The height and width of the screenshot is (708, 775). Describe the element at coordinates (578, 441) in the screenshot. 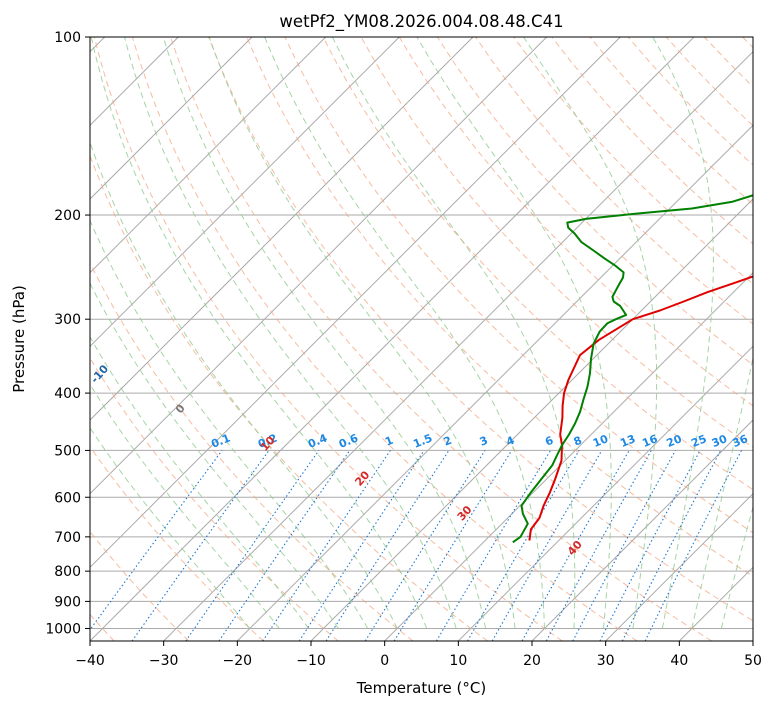

I see `mixing-ratio-label-10: 8` at that location.